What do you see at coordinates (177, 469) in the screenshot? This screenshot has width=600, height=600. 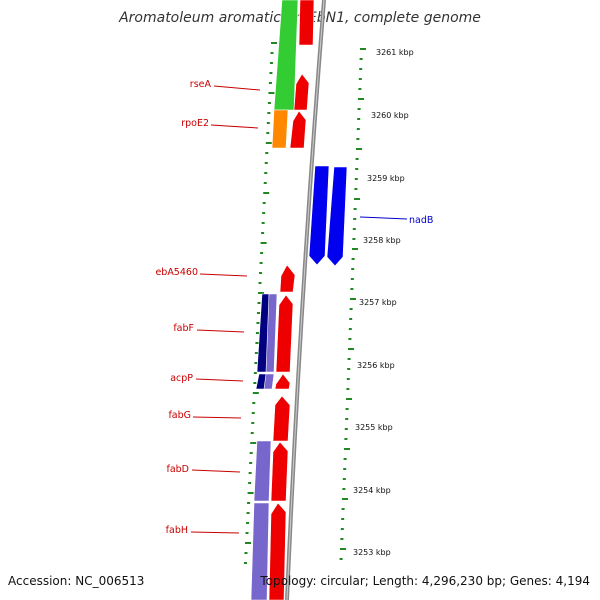 I see `gene-label-fabd: fabD` at bounding box center [177, 469].